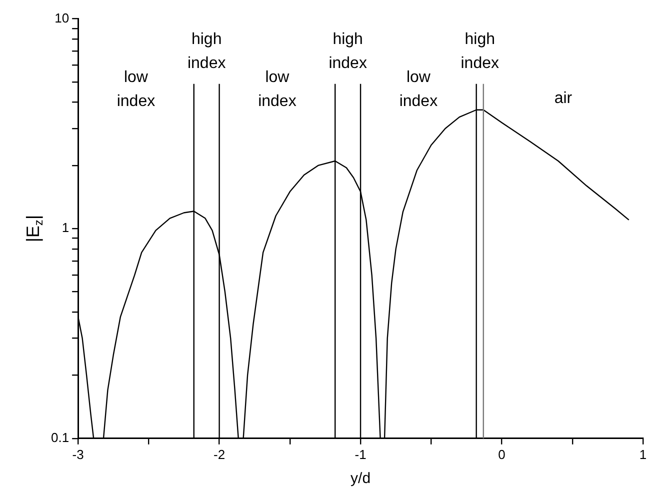 This screenshot has width=665, height=500. Describe the element at coordinates (34, 228) in the screenshot. I see `y-axis-title: |Ez|` at that location.